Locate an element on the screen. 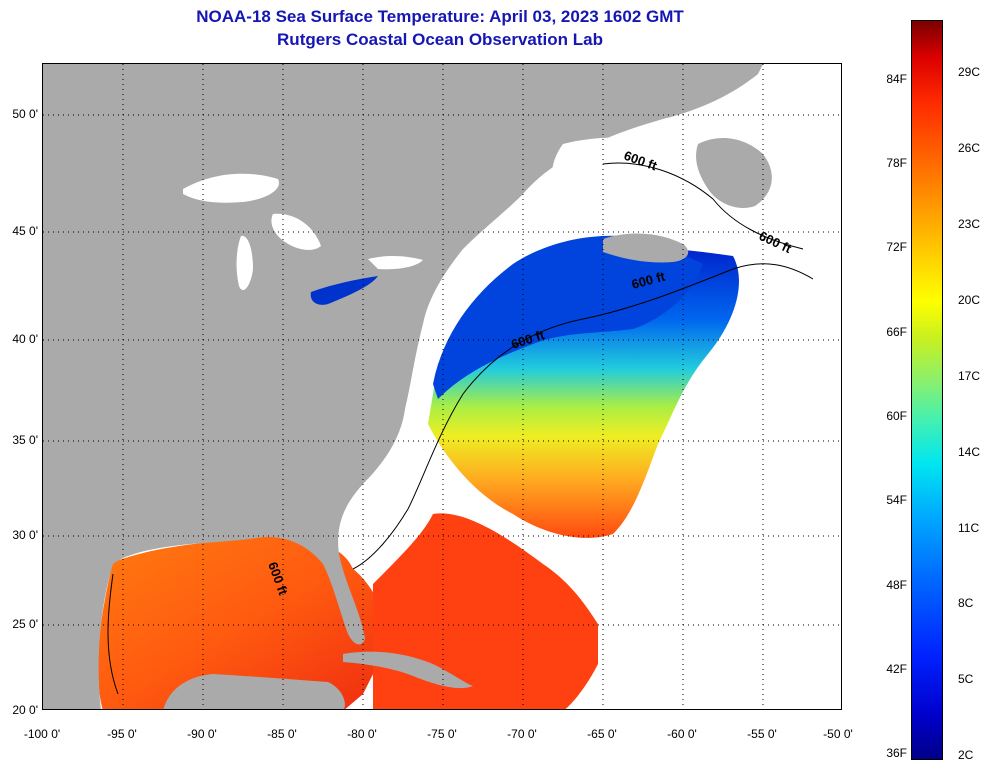  lat-tick-label: 20 0' is located at coordinates (25, 710).